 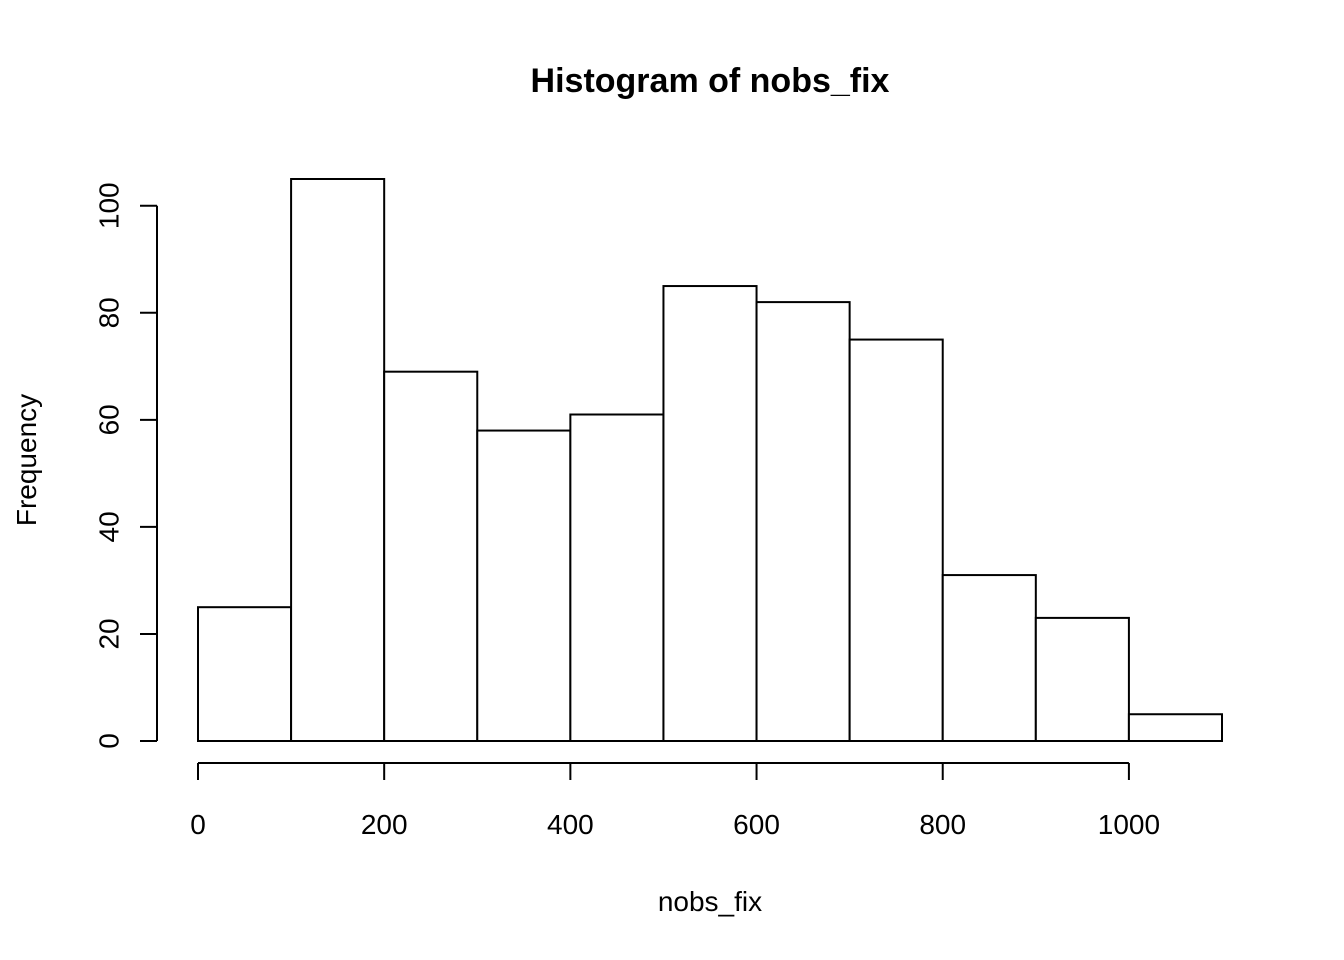 I want to click on x-tick-label: 200, so click(x=384, y=824).